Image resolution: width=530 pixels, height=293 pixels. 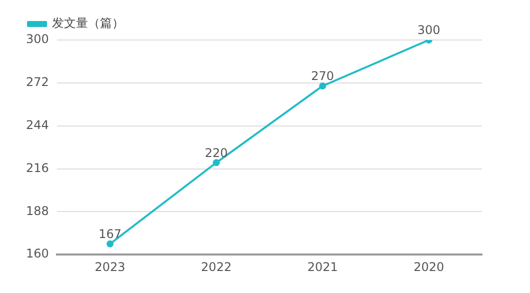 What do you see at coordinates (216, 267) in the screenshot?
I see `x-tick-label: 2022` at bounding box center [216, 267].